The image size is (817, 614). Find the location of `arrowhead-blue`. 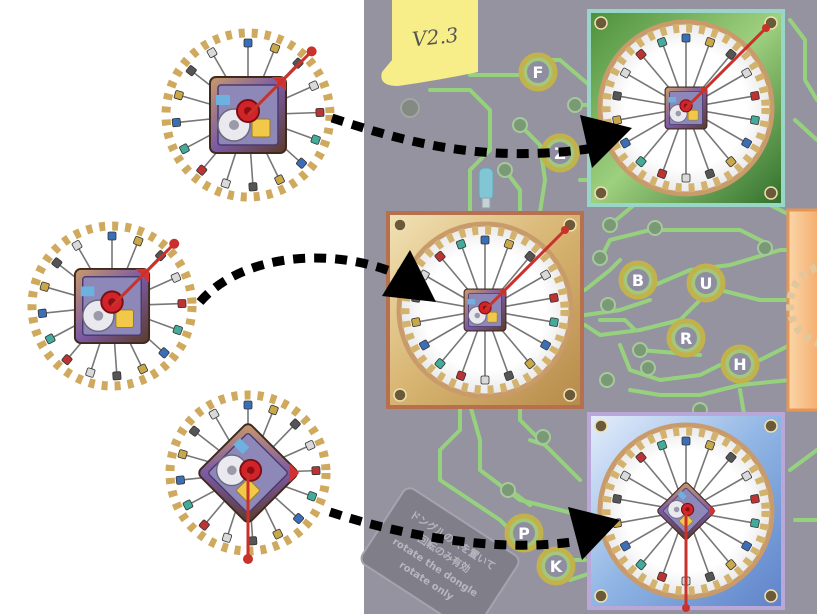

arrowhead-blue is located at coordinates (594, 533).